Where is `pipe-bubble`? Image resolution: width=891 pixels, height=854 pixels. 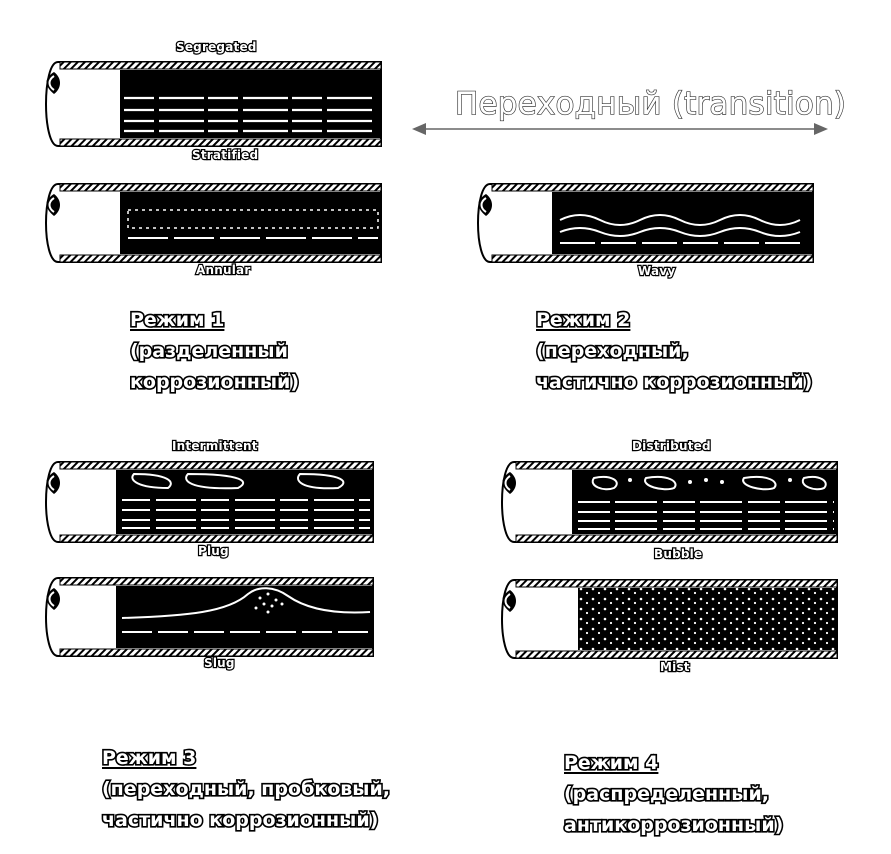 pipe-bubble is located at coordinates (668, 502).